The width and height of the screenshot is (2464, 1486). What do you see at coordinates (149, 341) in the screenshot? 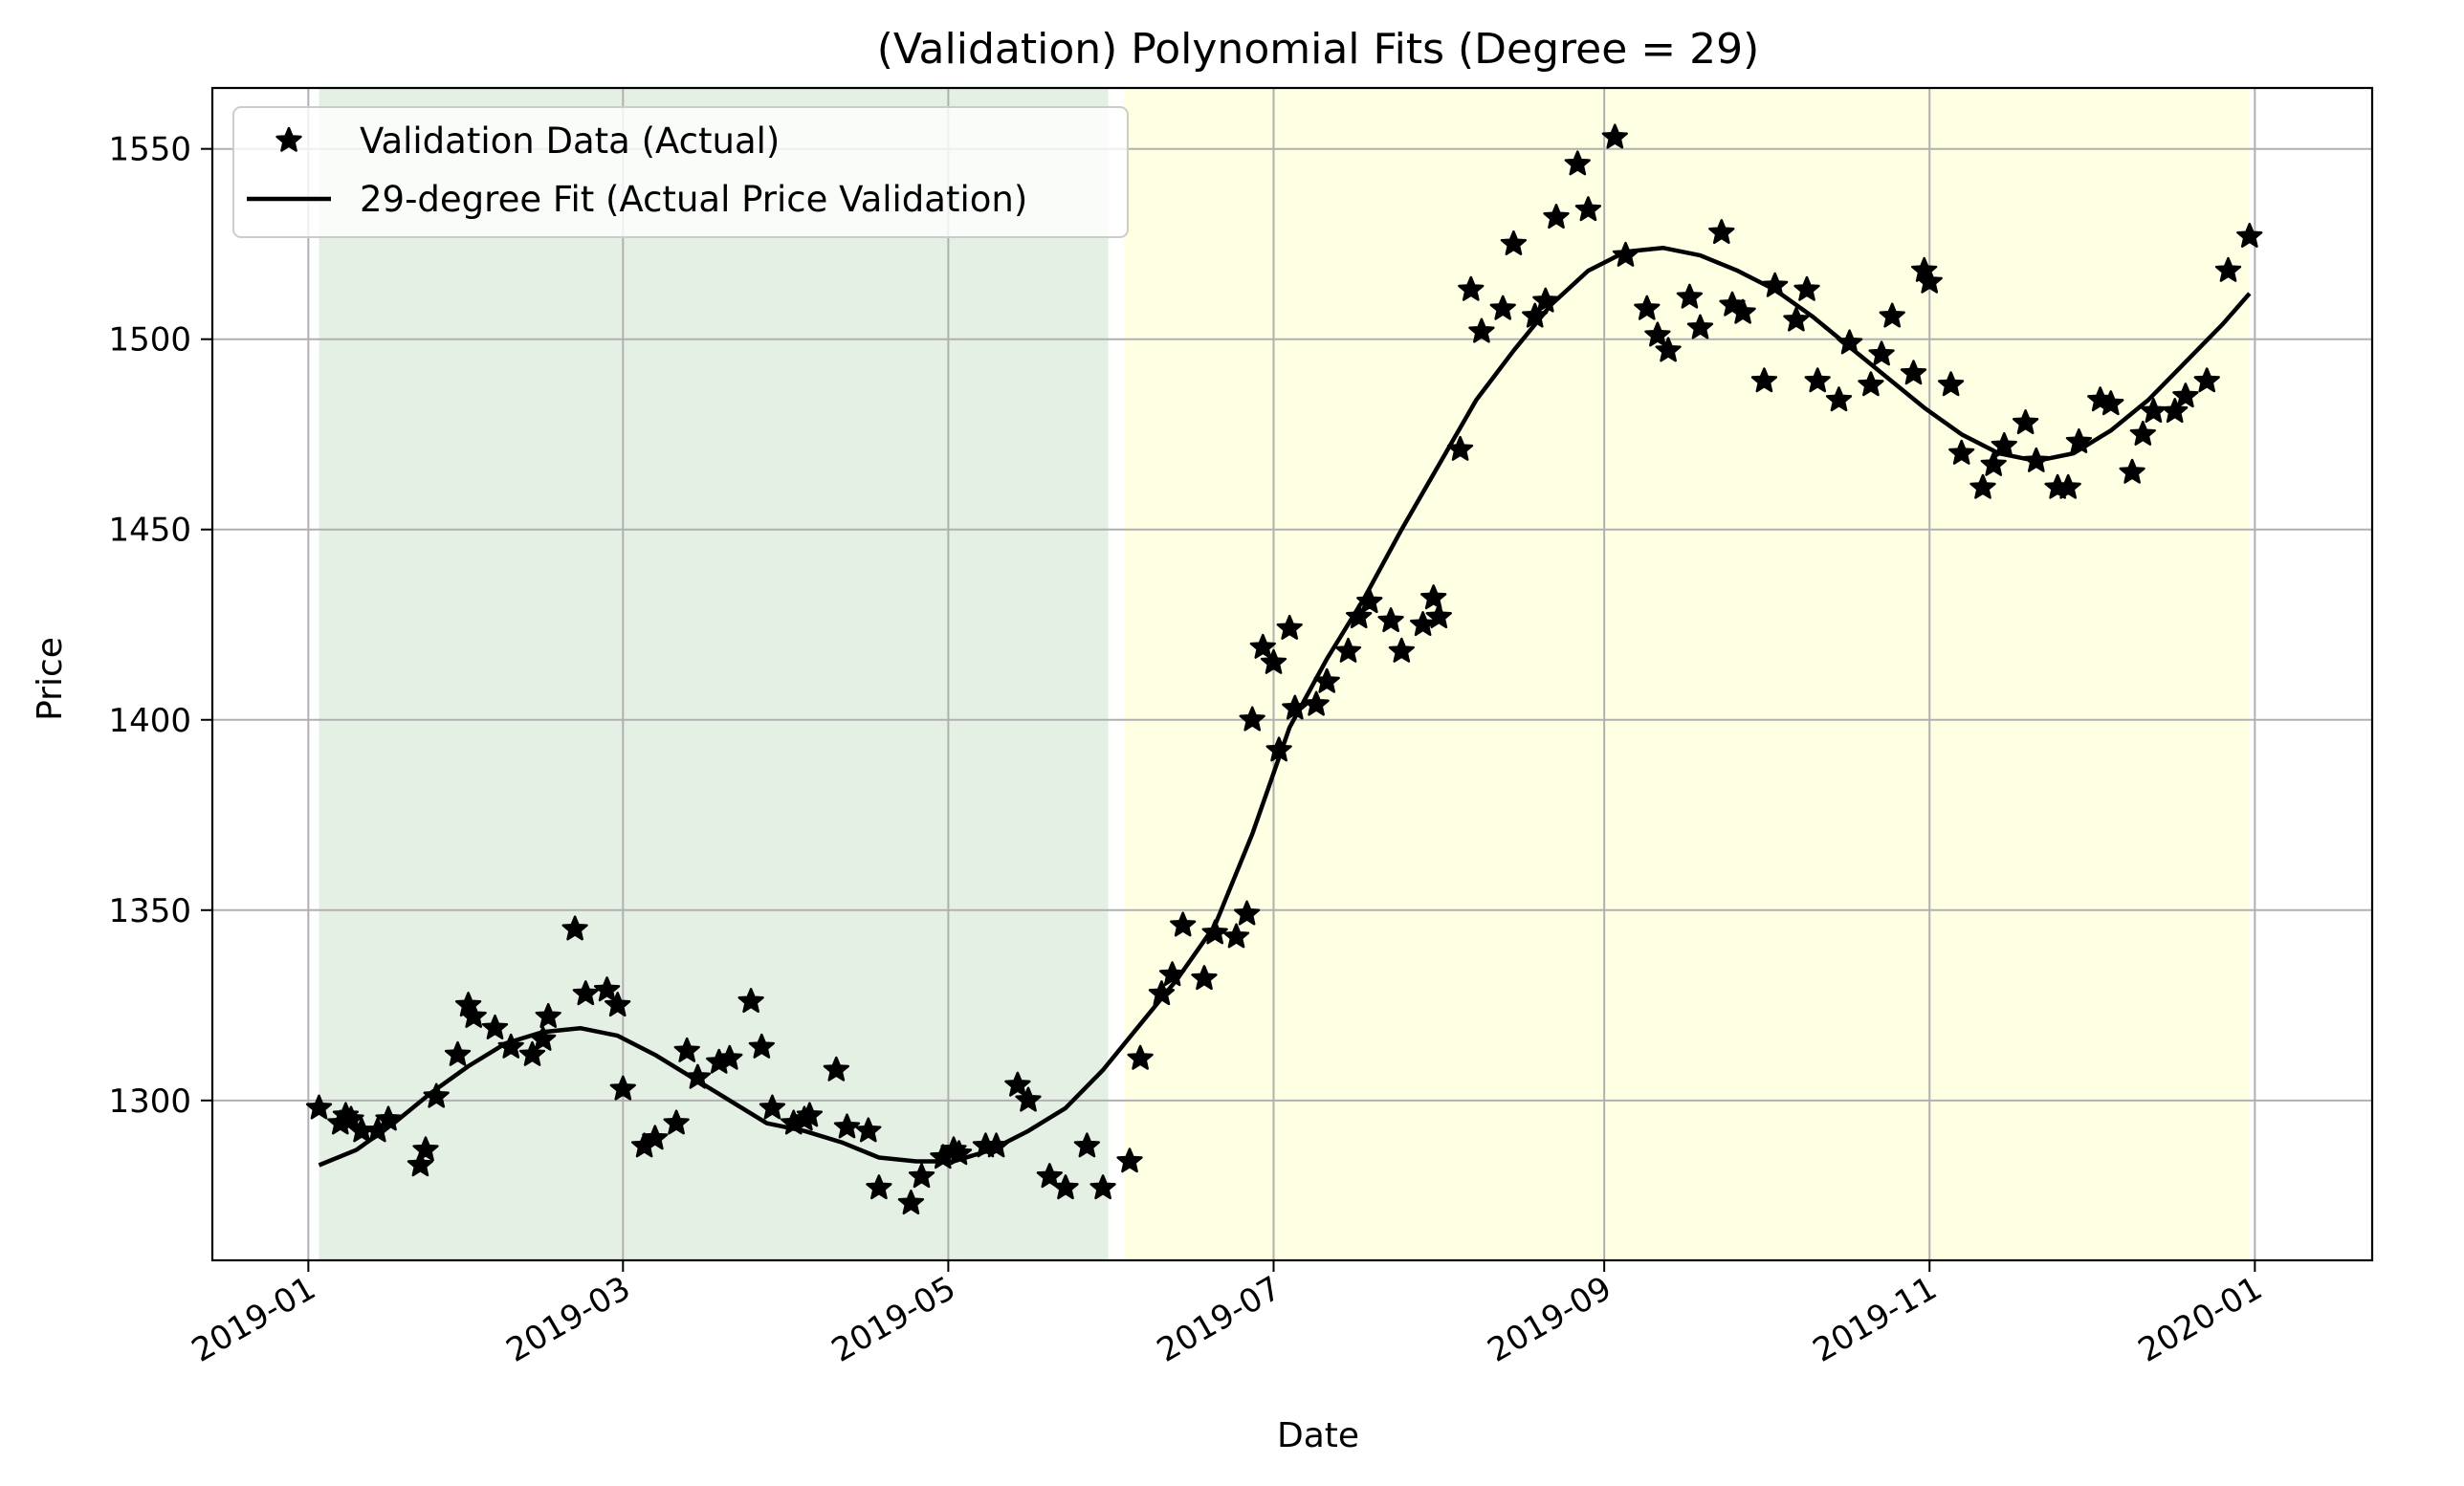
I see `y-tick-label: 1500` at bounding box center [149, 341].